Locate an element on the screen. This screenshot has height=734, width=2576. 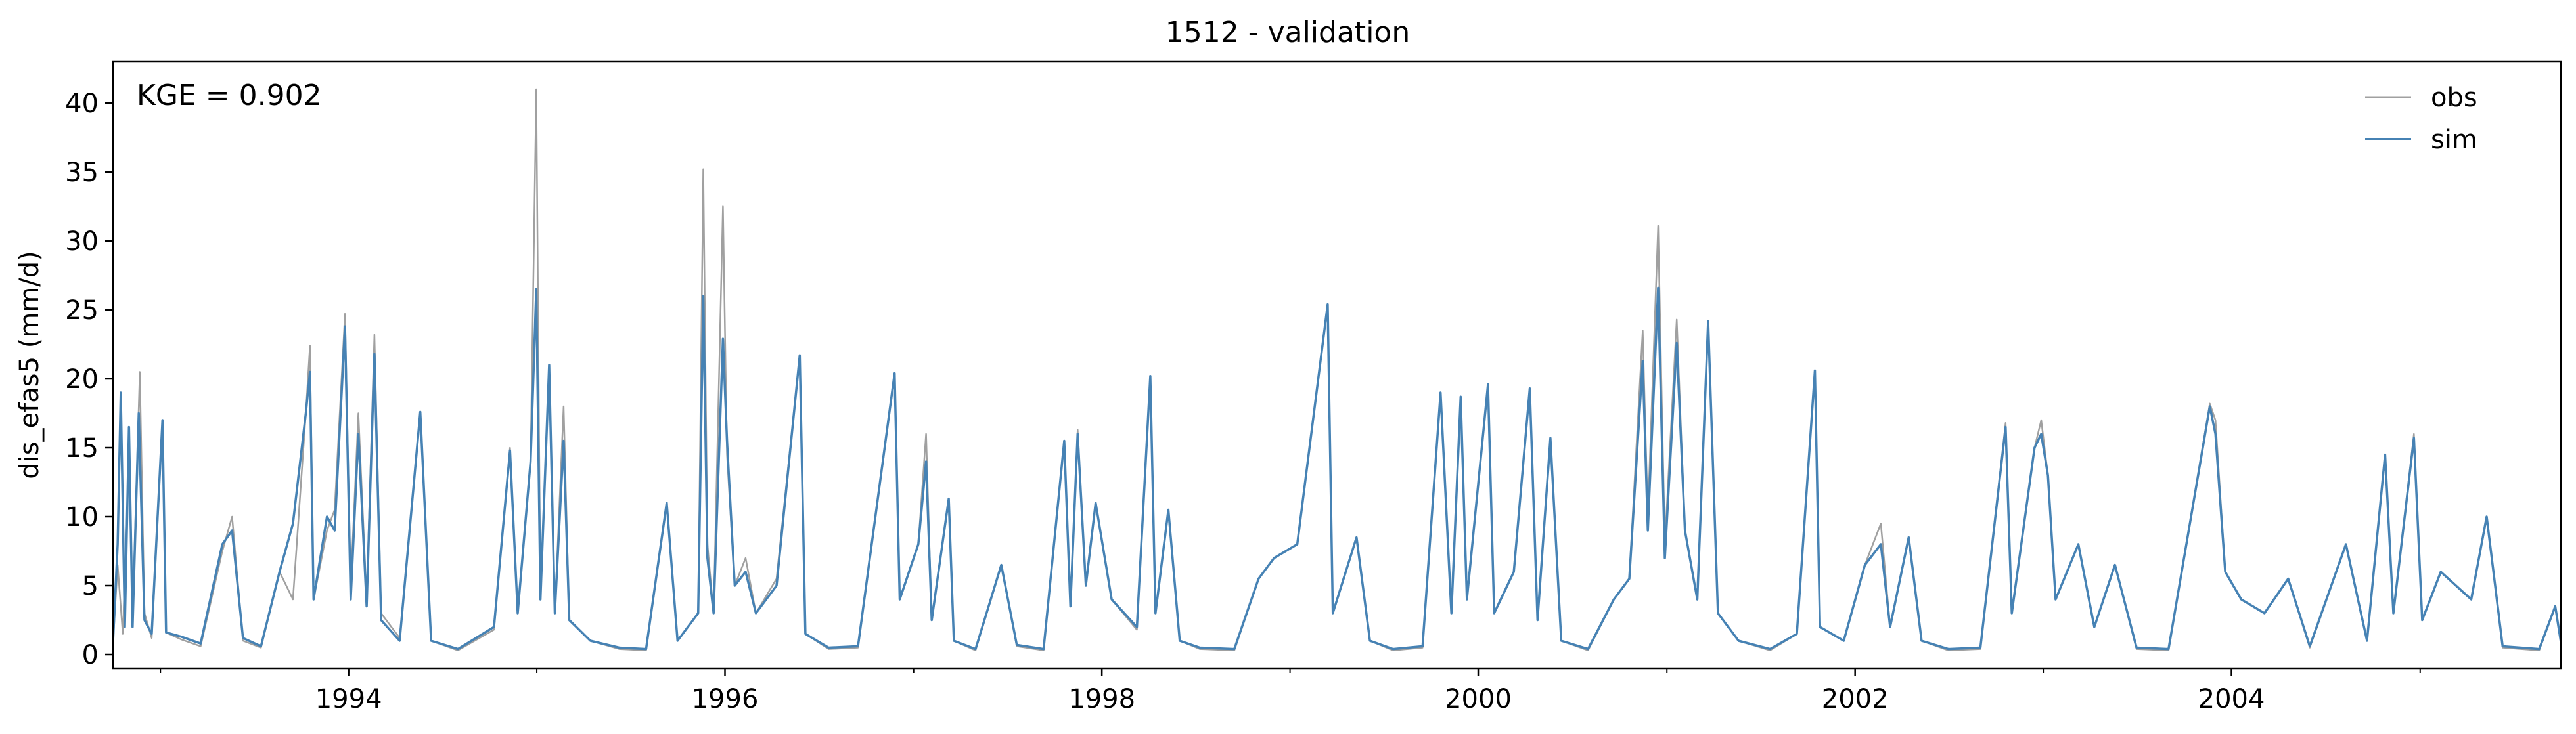
y-tick-label-40: 40 is located at coordinates (82, 104).